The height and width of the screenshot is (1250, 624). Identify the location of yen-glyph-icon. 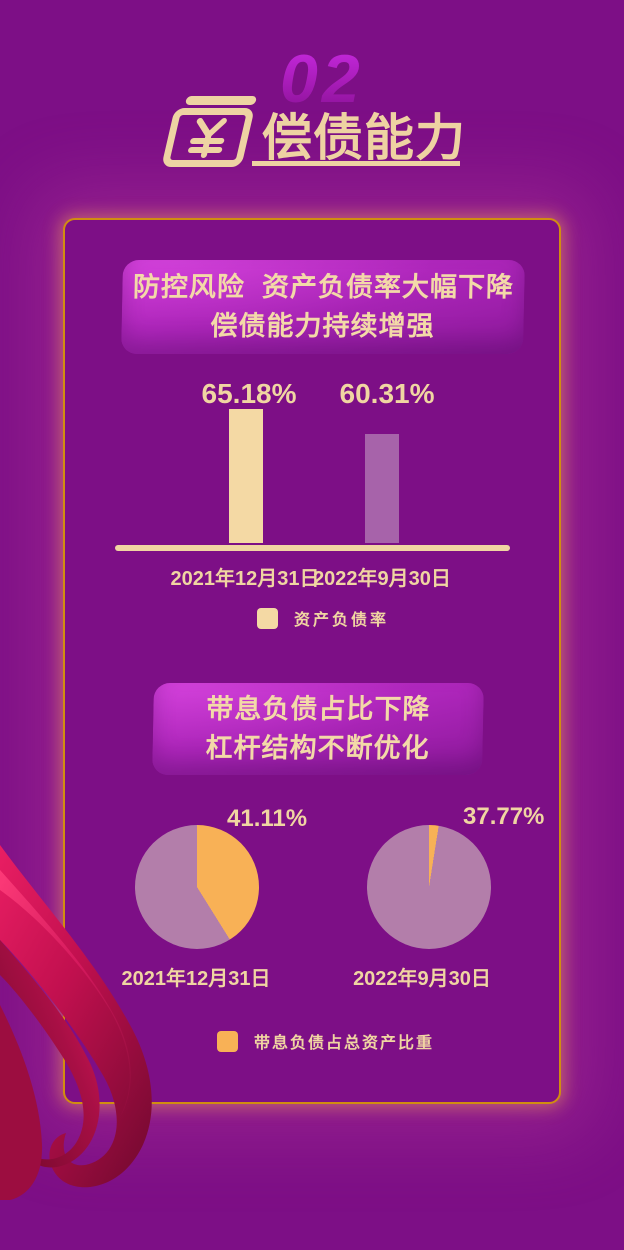
(208, 137).